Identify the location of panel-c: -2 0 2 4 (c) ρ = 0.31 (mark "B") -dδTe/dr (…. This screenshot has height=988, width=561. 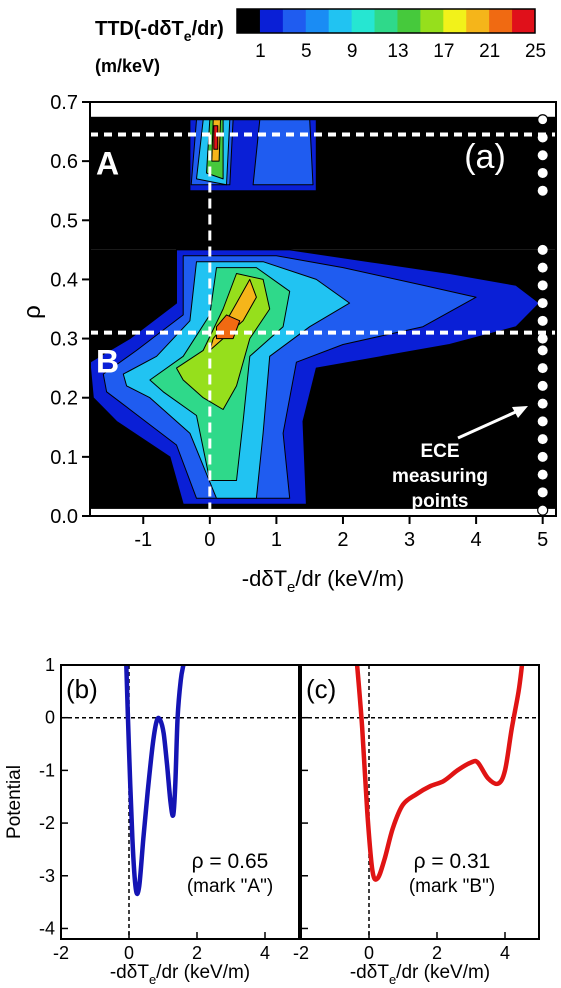
(416, 825).